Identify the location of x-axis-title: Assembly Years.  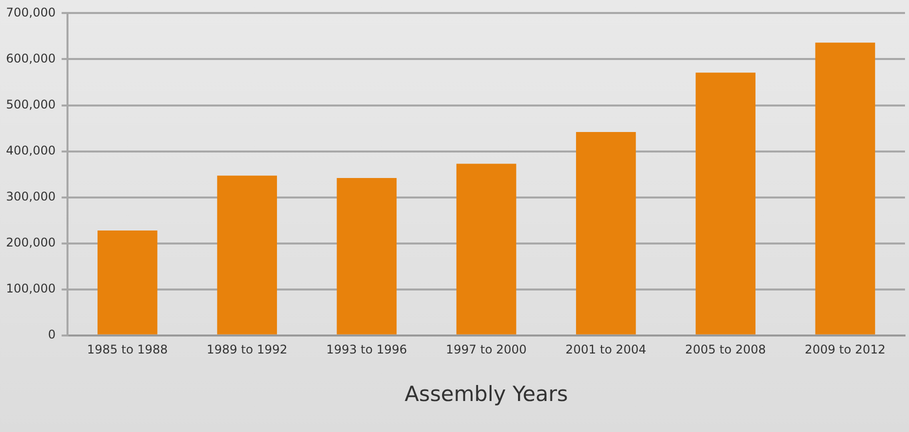
(486, 394).